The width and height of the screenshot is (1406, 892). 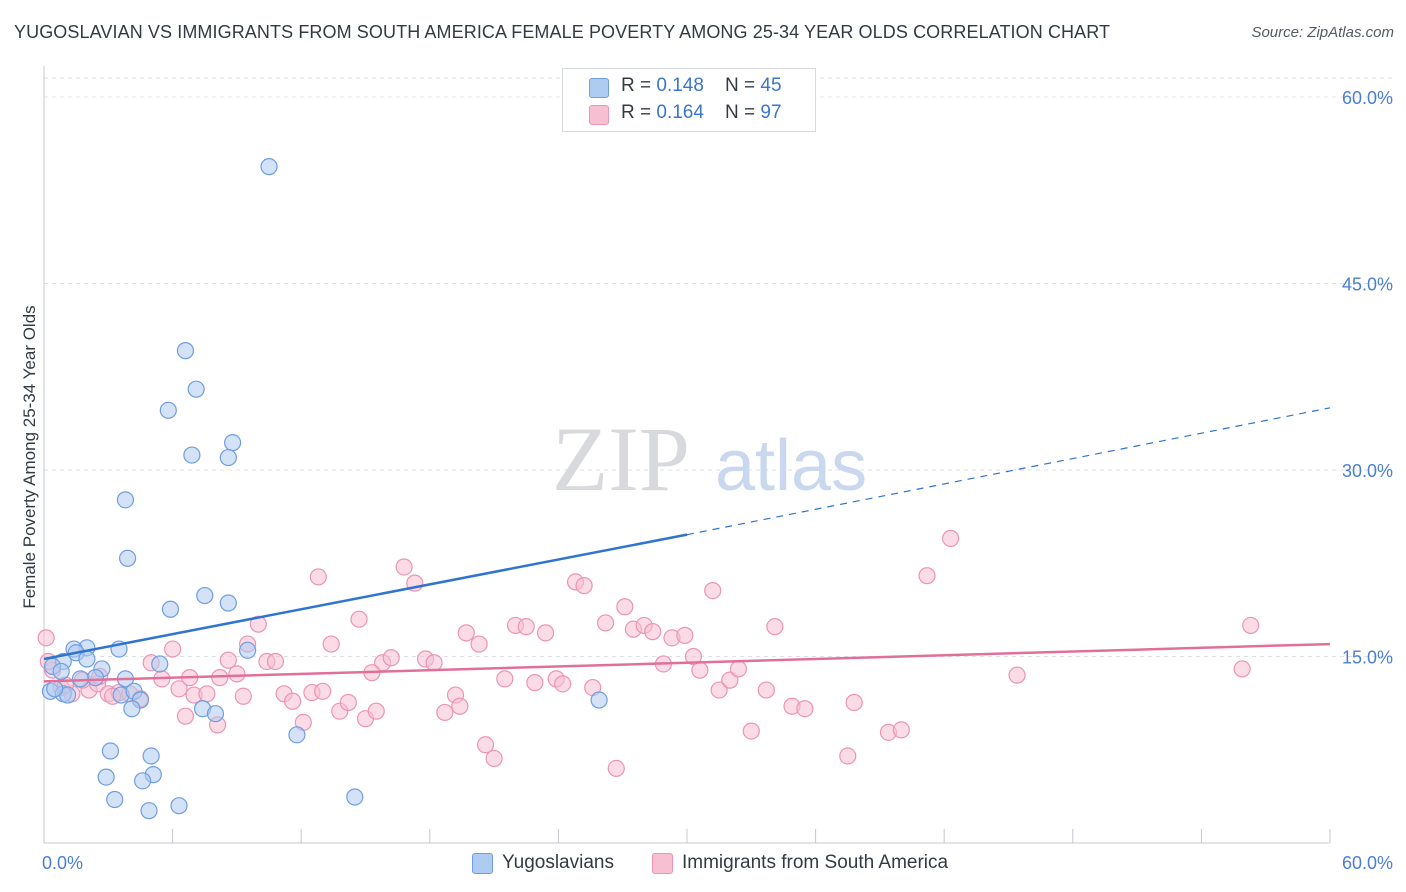 I want to click on bottom-legend-label-yugoslavians: Yugoslavians, so click(x=558, y=862).